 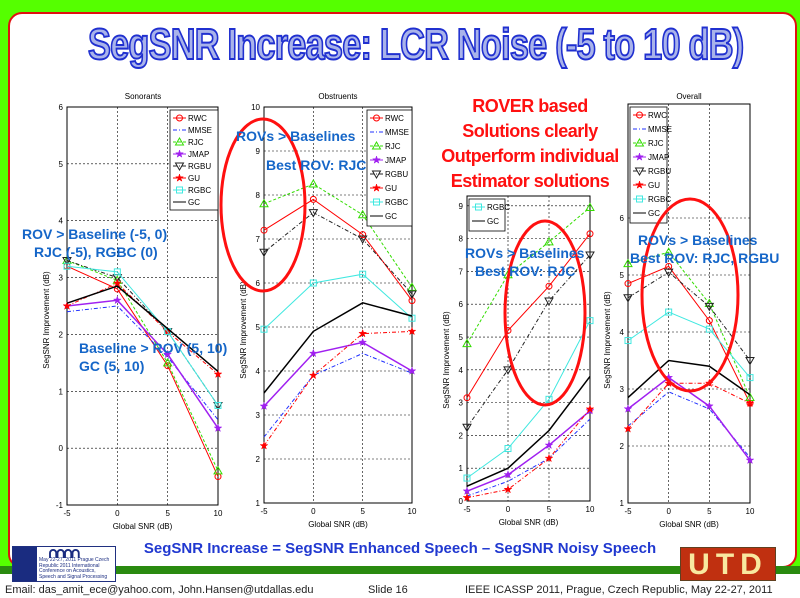 What do you see at coordinates (396, 174) in the screenshot?
I see `legend-label: RGBU` at bounding box center [396, 174].